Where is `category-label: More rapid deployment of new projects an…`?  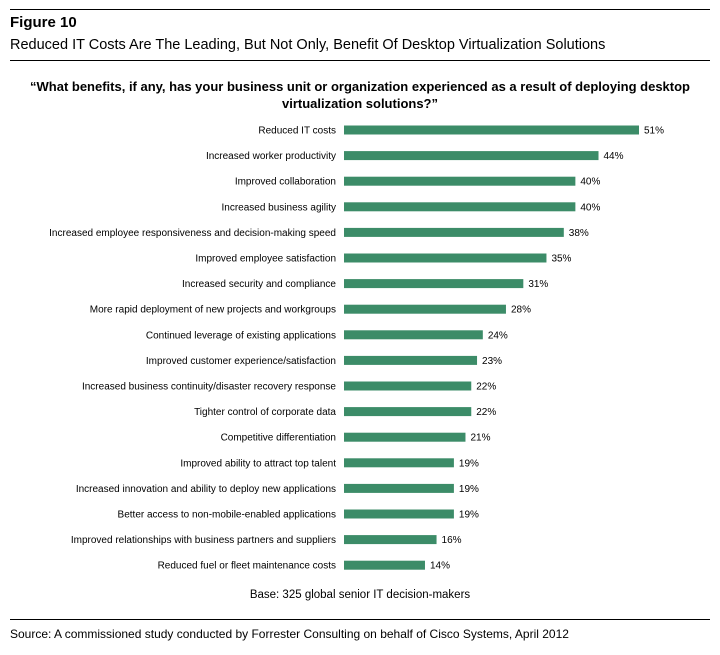 category-label: More rapid deployment of new projects an… is located at coordinates (213, 310).